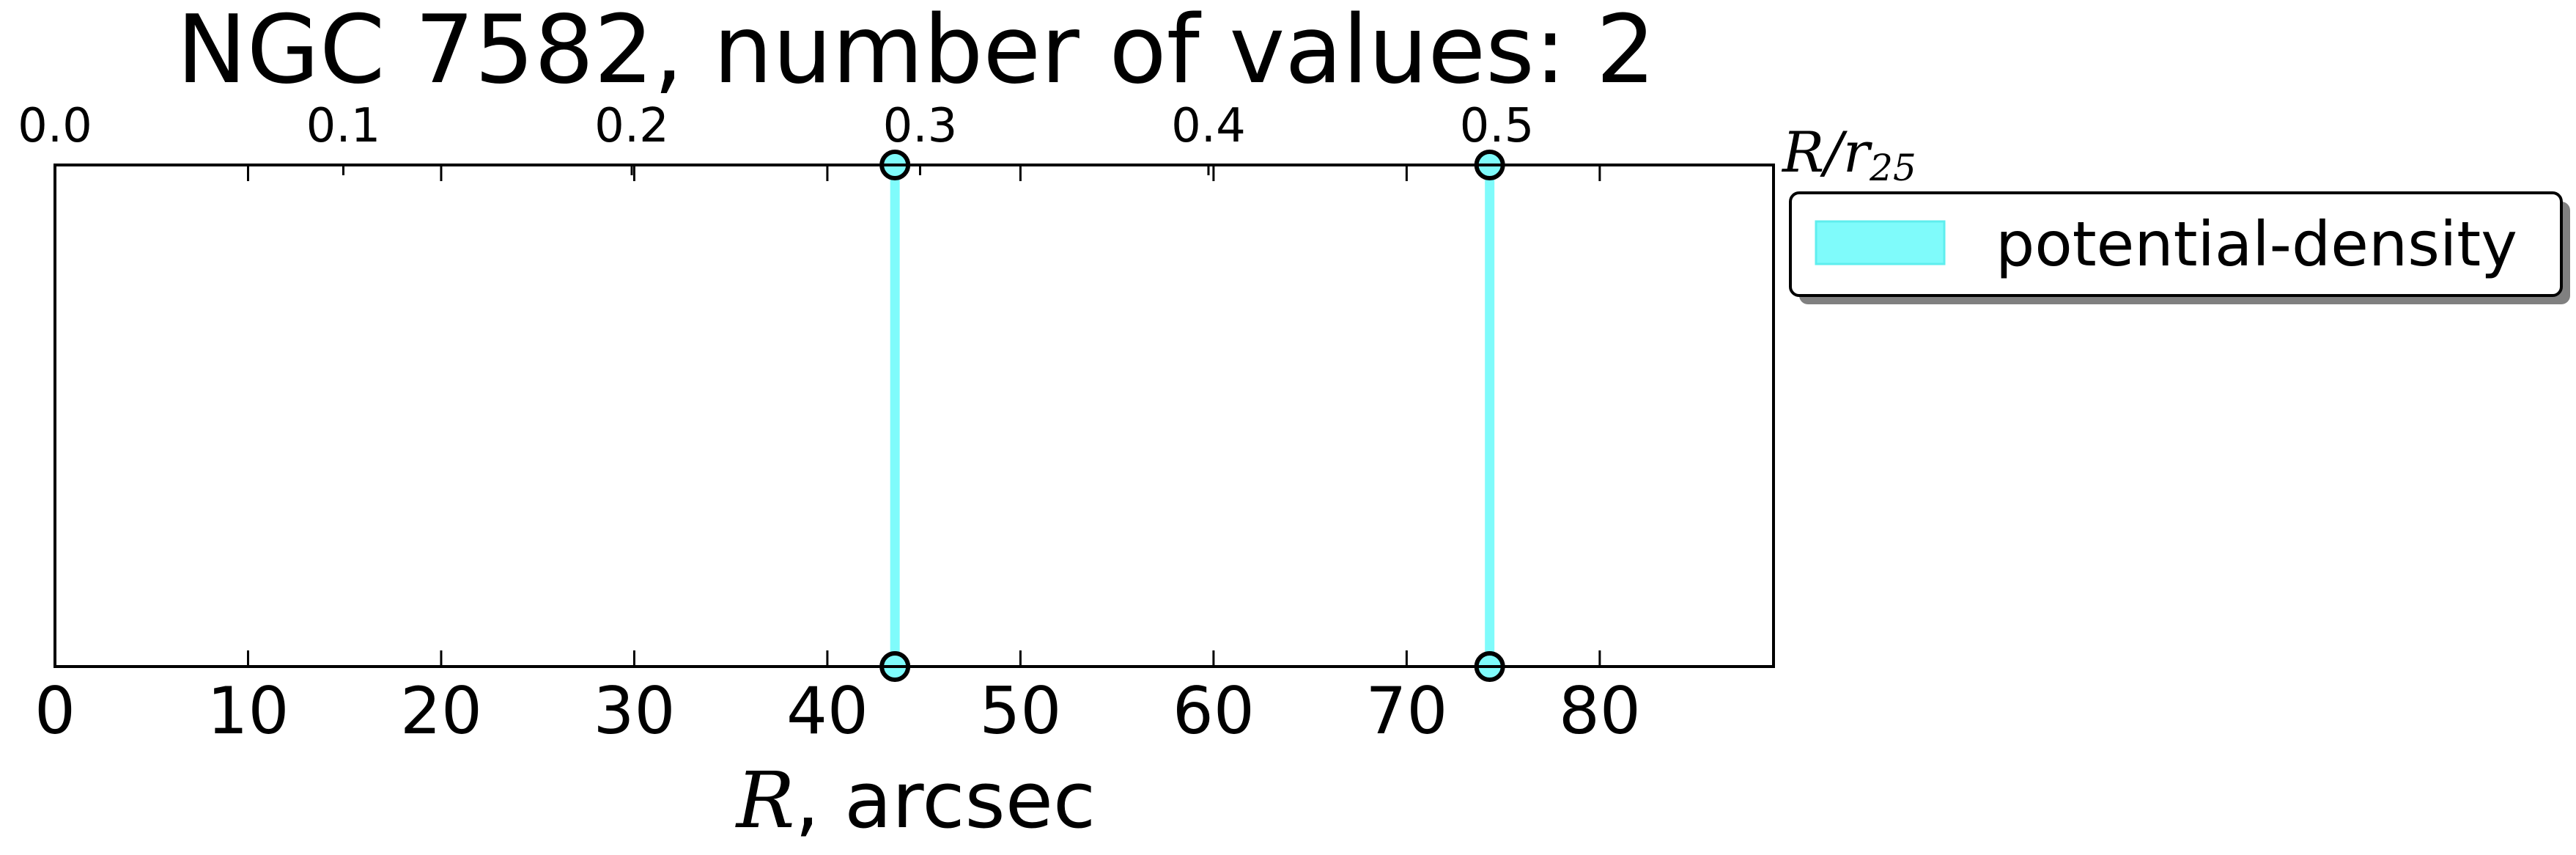  What do you see at coordinates (916, 52) in the screenshot?
I see `chart-title: NGC 7582, number of values: 2` at bounding box center [916, 52].